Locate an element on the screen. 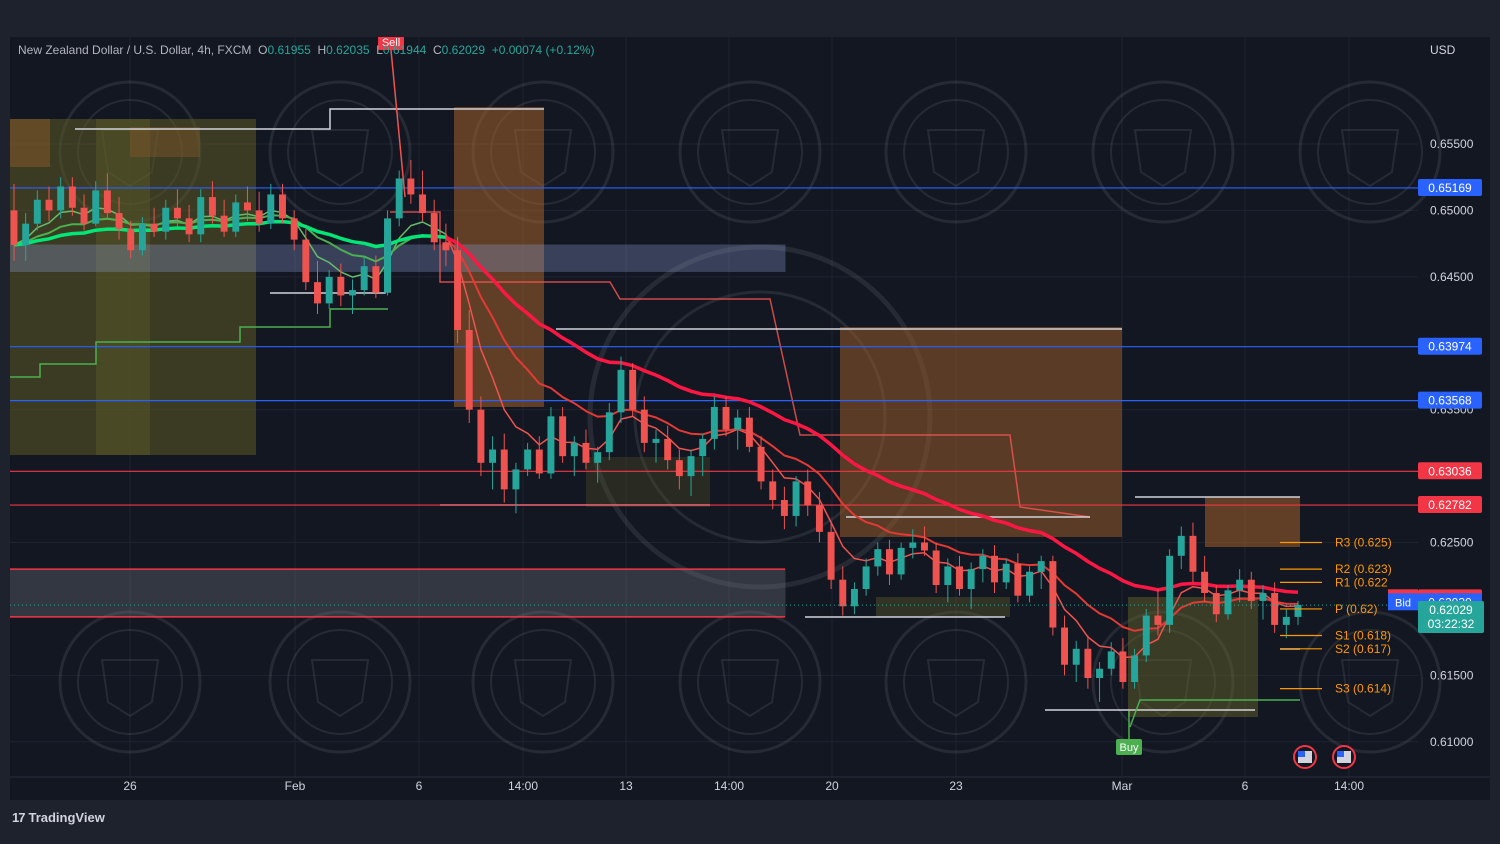 This screenshot has height=844, width=1500. high-value: 0.62035 is located at coordinates (348, 50).